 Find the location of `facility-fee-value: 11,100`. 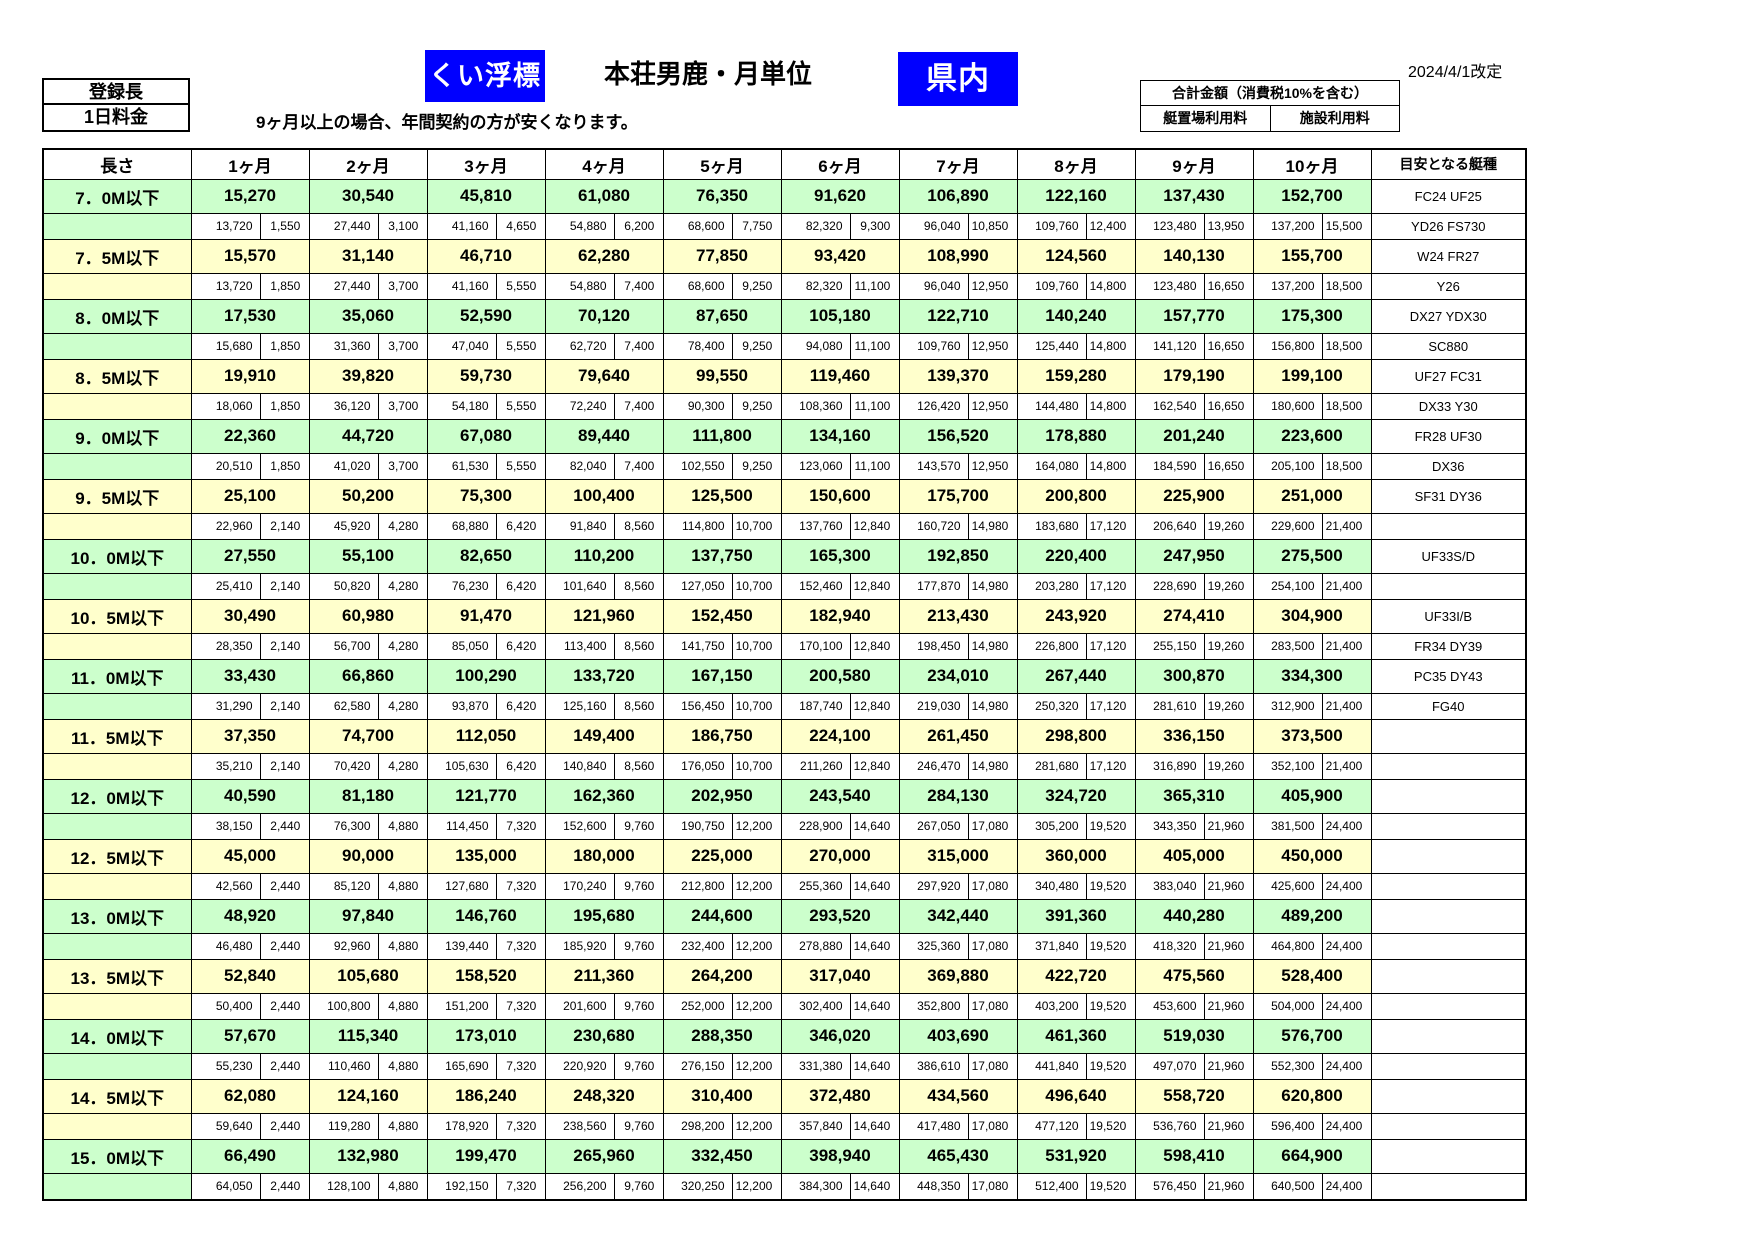

facility-fee-value: 11,100 is located at coordinates (872, 345).